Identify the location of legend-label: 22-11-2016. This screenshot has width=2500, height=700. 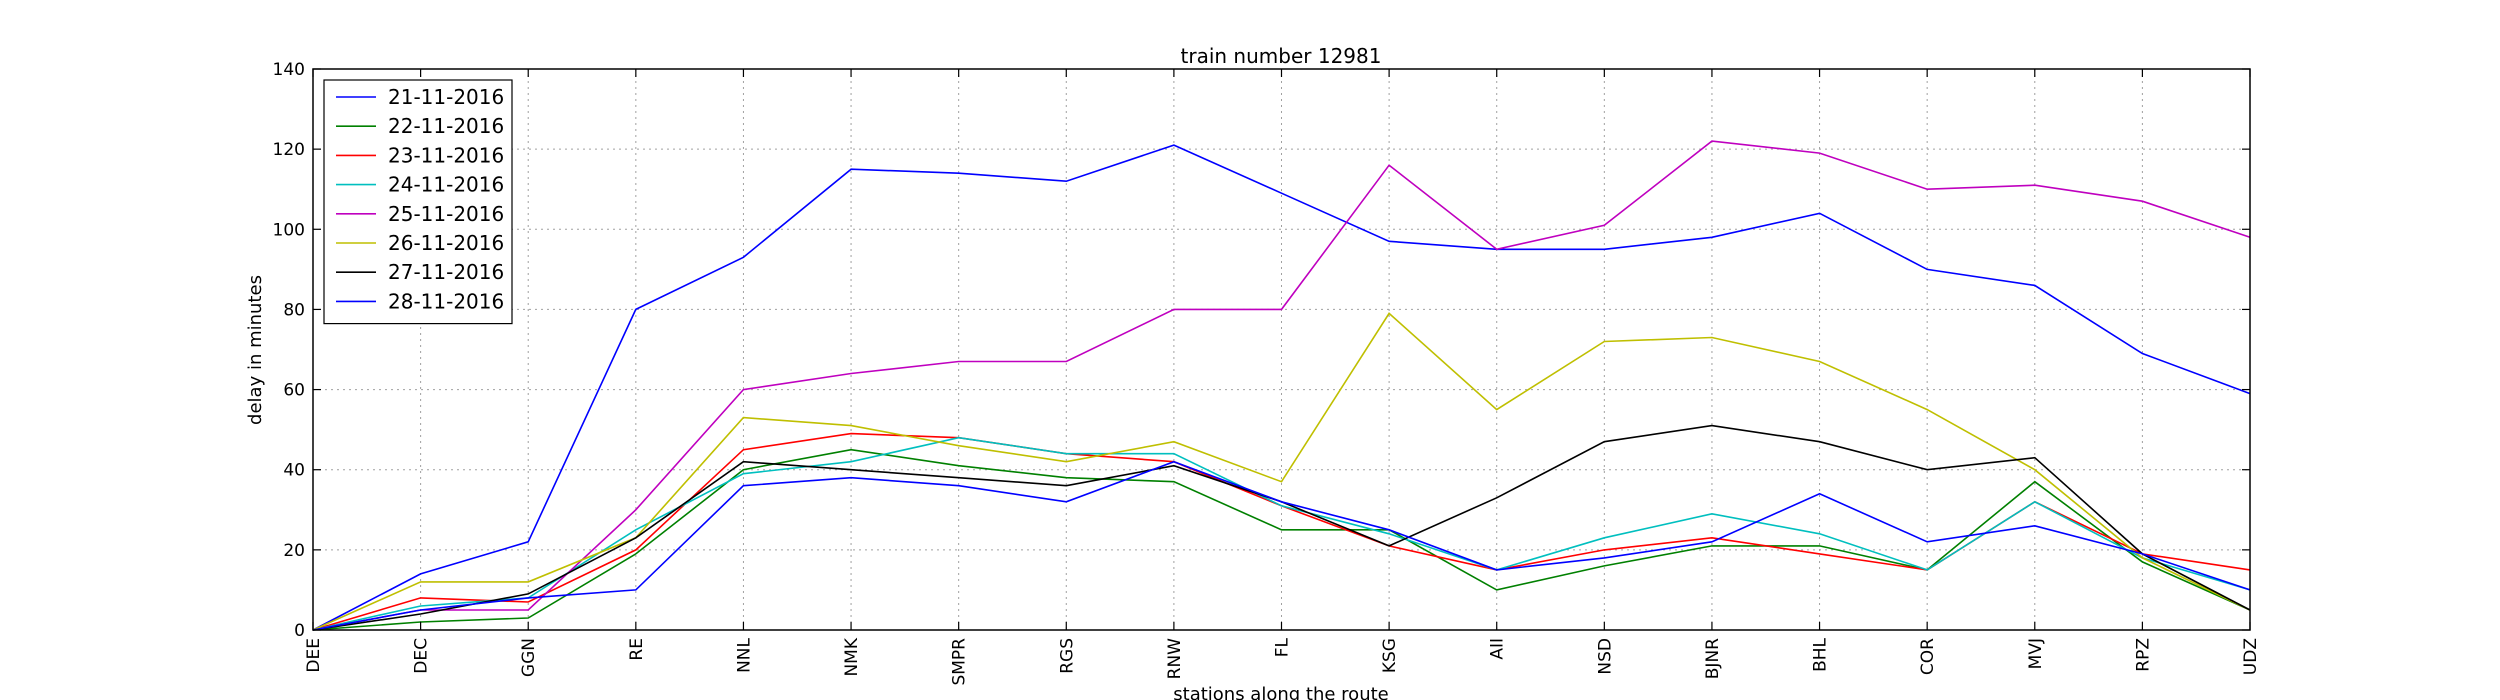
(446, 126).